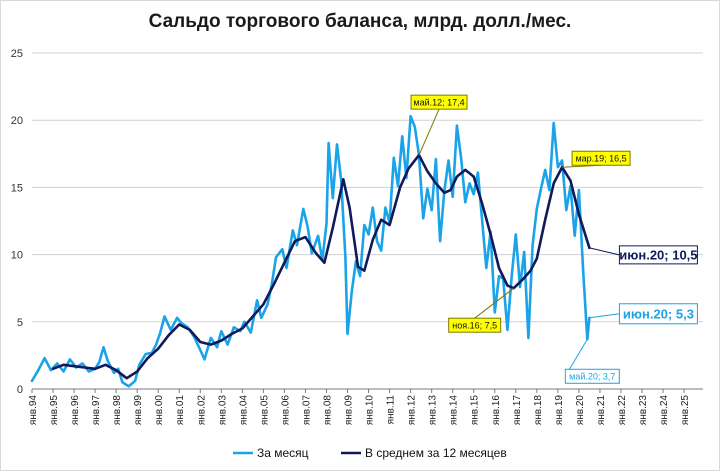 Image resolution: width=720 pixels, height=471 pixels. What do you see at coordinates (327, 410) in the screenshot?
I see `x-tick-label: янв.08` at bounding box center [327, 410].